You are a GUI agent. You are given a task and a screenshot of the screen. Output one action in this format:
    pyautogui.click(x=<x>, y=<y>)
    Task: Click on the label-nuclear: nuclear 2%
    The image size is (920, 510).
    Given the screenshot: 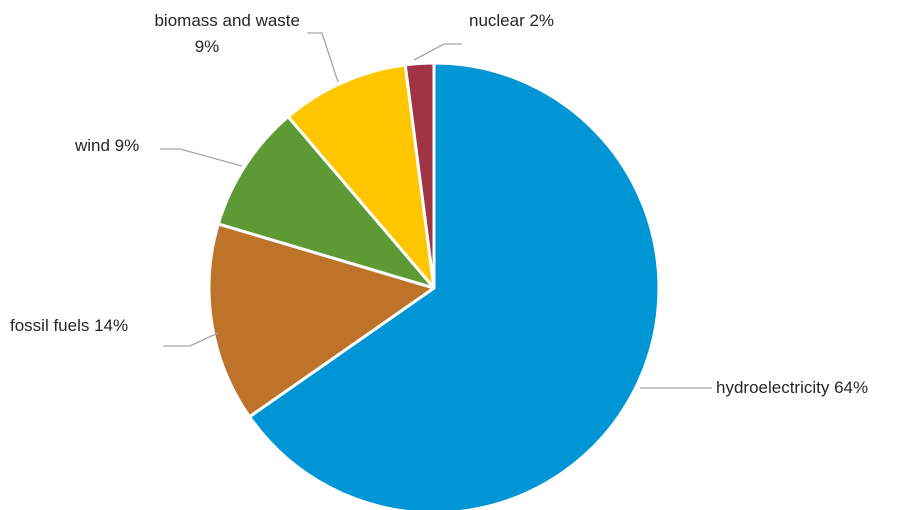 What is the action you would take?
    pyautogui.click(x=511, y=20)
    